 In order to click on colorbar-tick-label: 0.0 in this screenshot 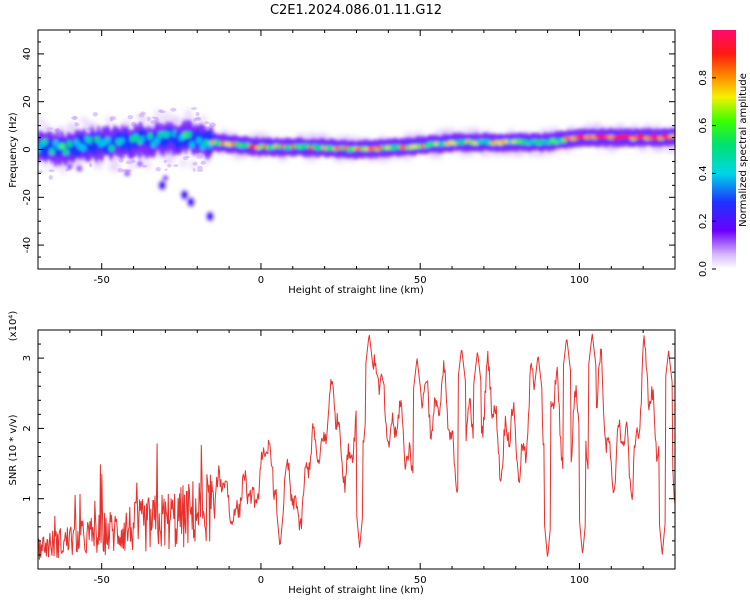, I will do `click(703, 269)`.